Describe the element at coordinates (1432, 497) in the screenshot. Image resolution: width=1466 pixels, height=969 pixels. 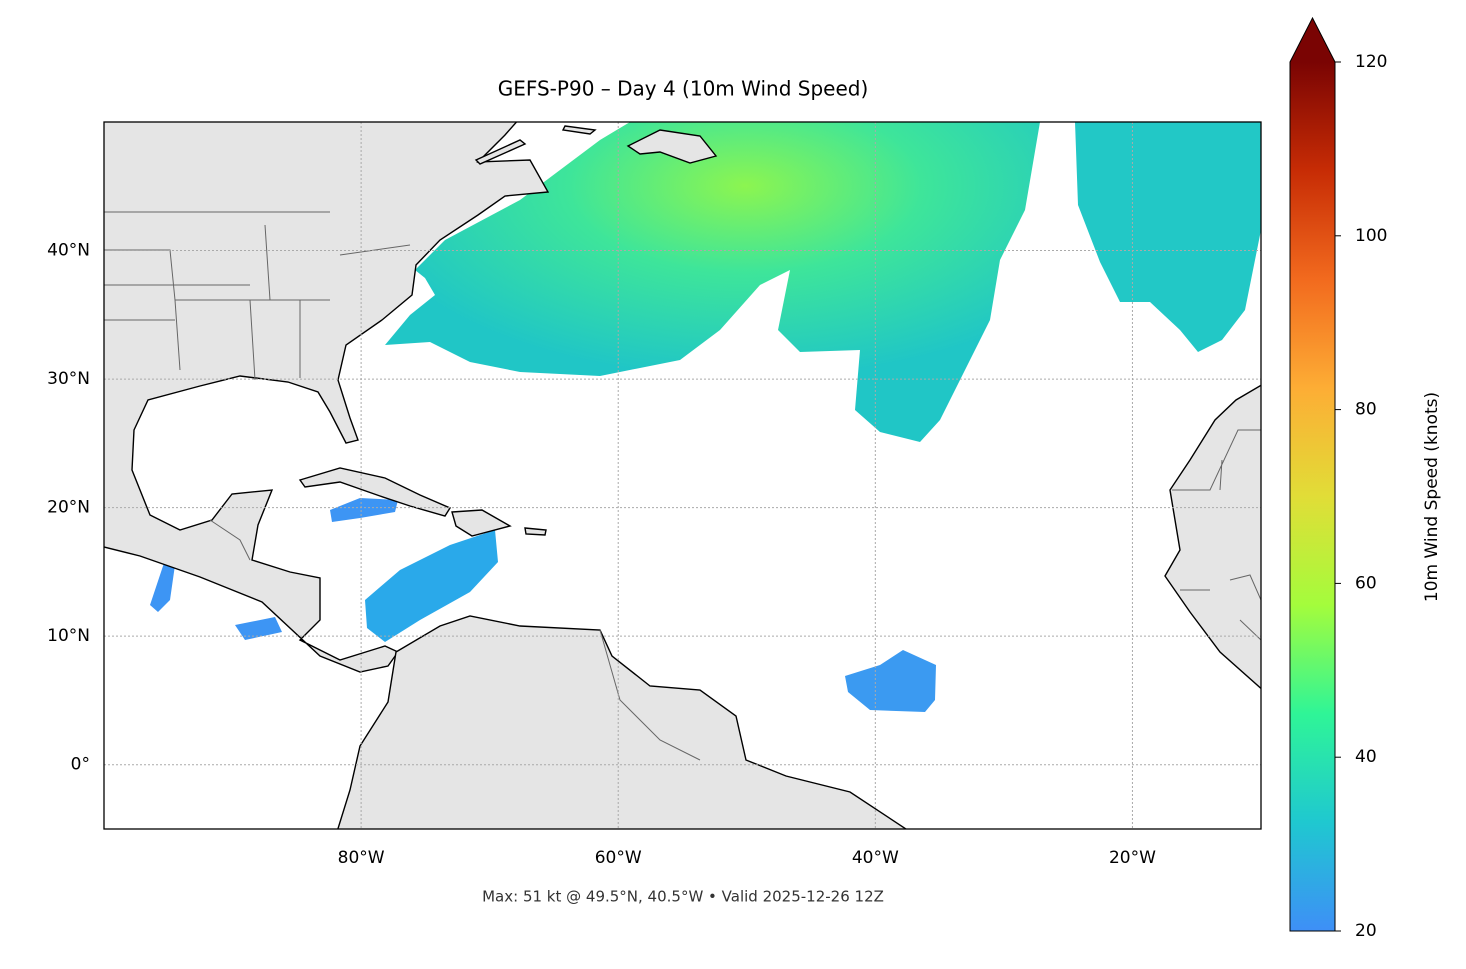
I see `colorbar-label: 10m Wind Speed (knots)` at that location.